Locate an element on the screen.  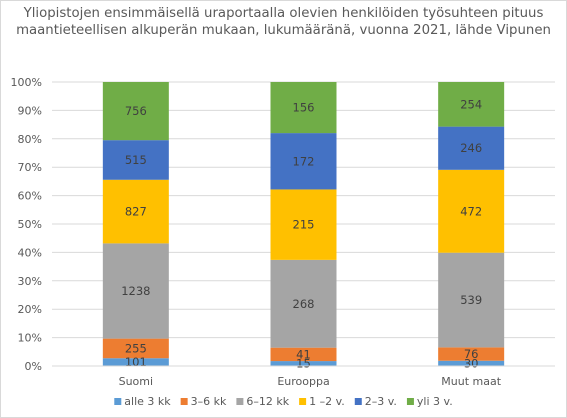
data-label: 172 is located at coordinates (304, 161).